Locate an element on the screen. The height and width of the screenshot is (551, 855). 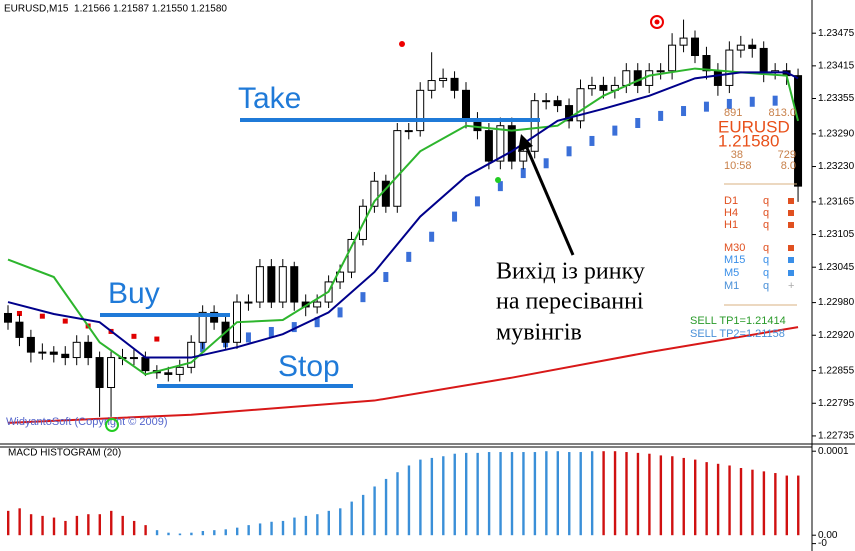
exit-text: Вихід із ринку is located at coordinates (570, 272).